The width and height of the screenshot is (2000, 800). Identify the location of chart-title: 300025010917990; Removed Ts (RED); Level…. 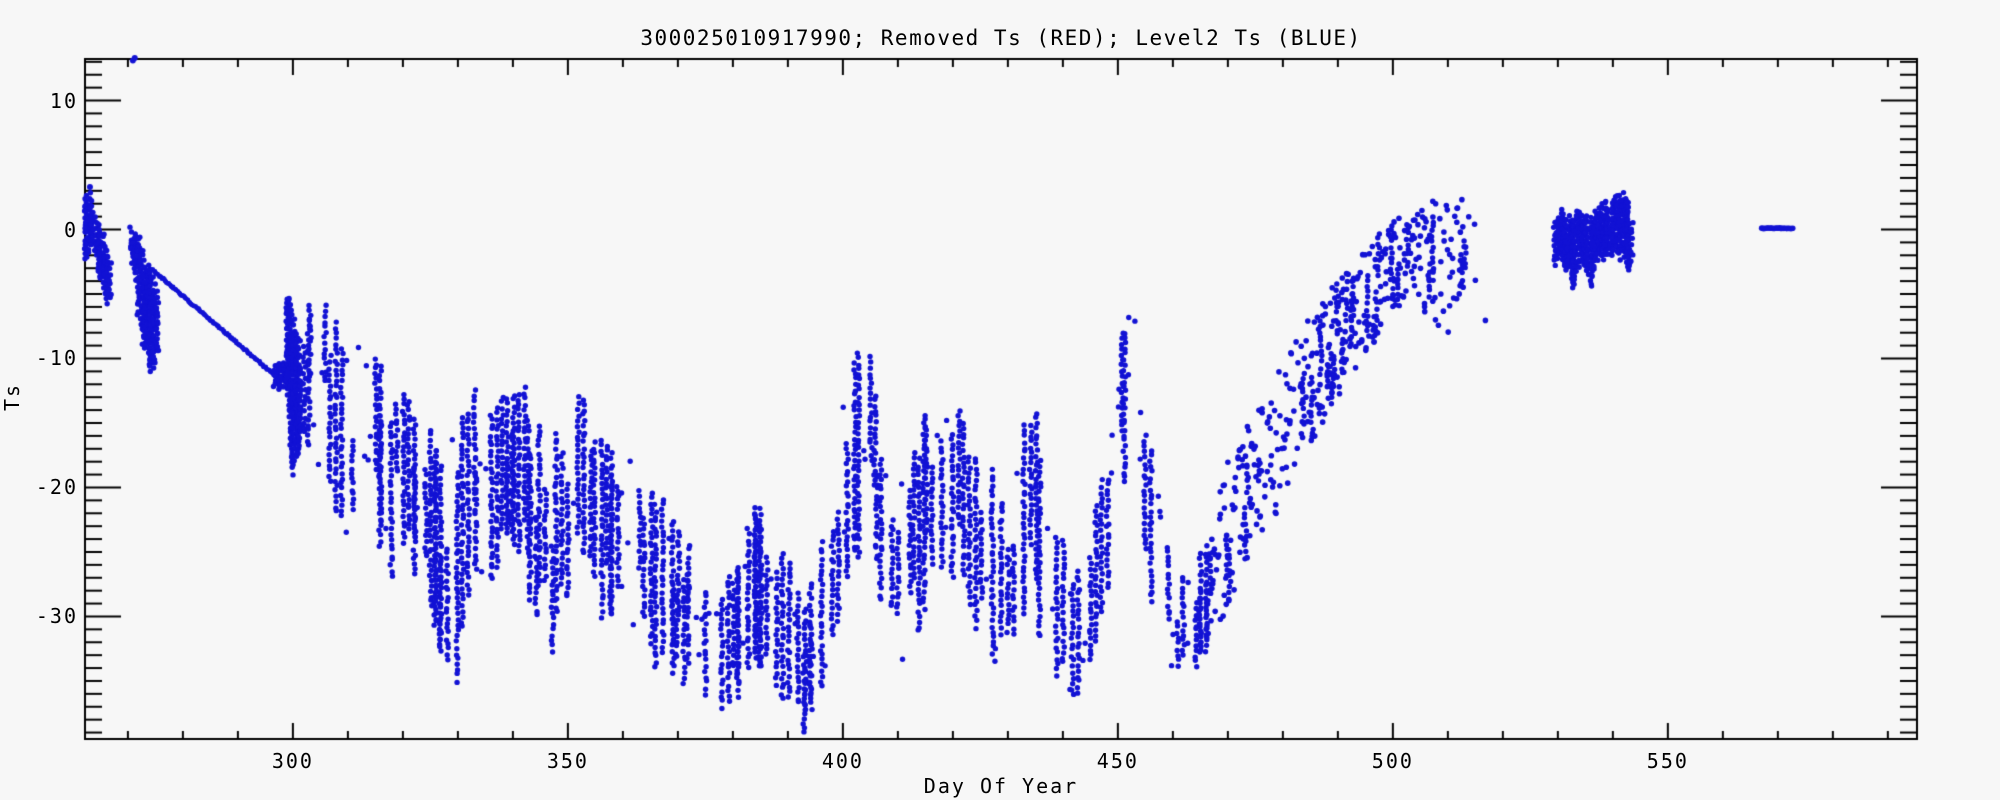
(1001, 38).